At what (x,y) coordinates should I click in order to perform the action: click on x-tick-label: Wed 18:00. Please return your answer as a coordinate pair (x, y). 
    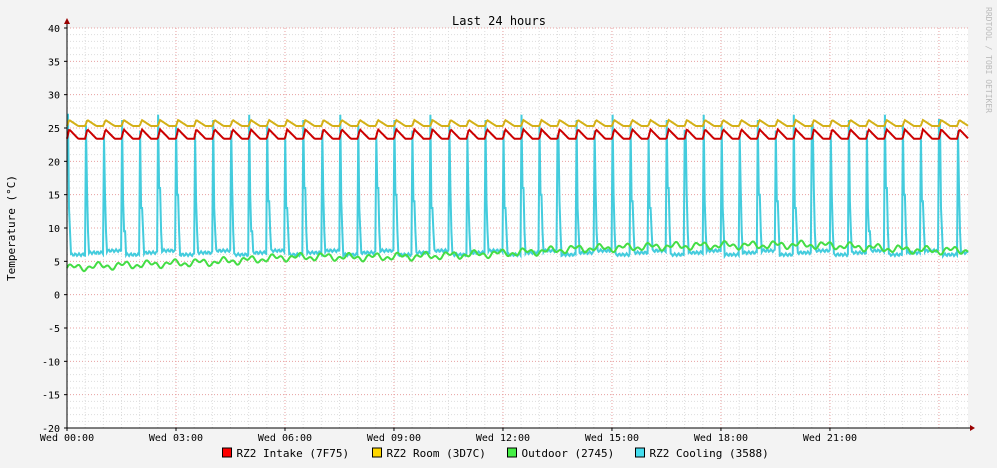
    Looking at the image, I should click on (721, 438).